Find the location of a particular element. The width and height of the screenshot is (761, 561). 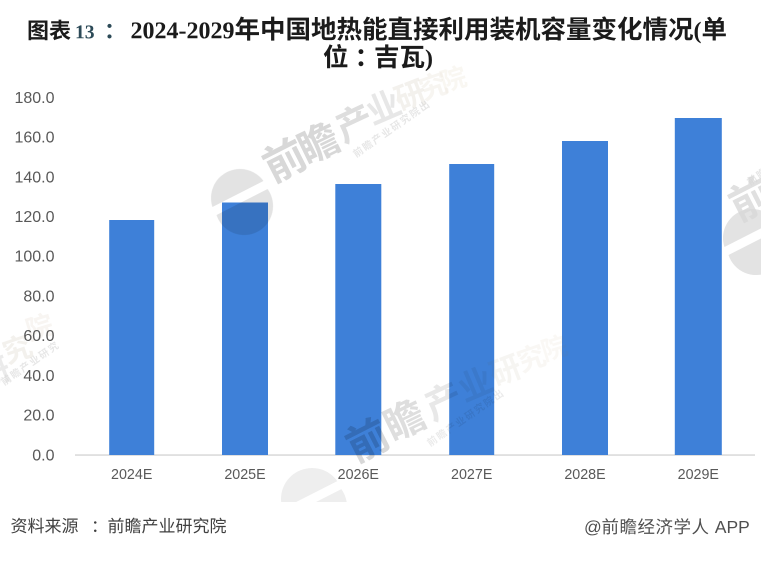

svg-text: 2026E is located at coordinates (358, 475).